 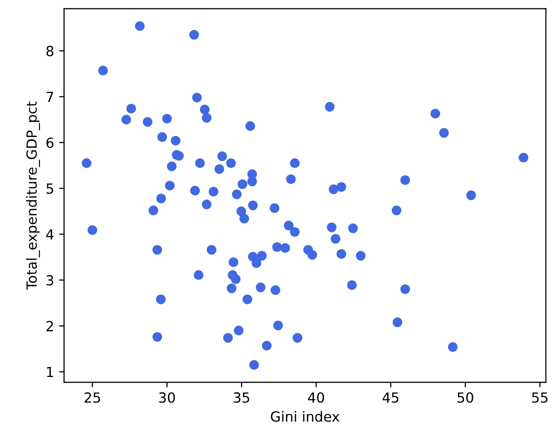 I want to click on x-tick-label: 25, so click(x=92, y=397).